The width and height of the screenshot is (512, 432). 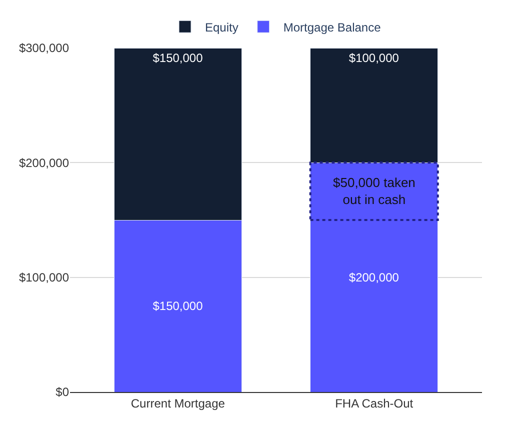 What do you see at coordinates (221, 27) in the screenshot?
I see `legend-label: Equity` at bounding box center [221, 27].